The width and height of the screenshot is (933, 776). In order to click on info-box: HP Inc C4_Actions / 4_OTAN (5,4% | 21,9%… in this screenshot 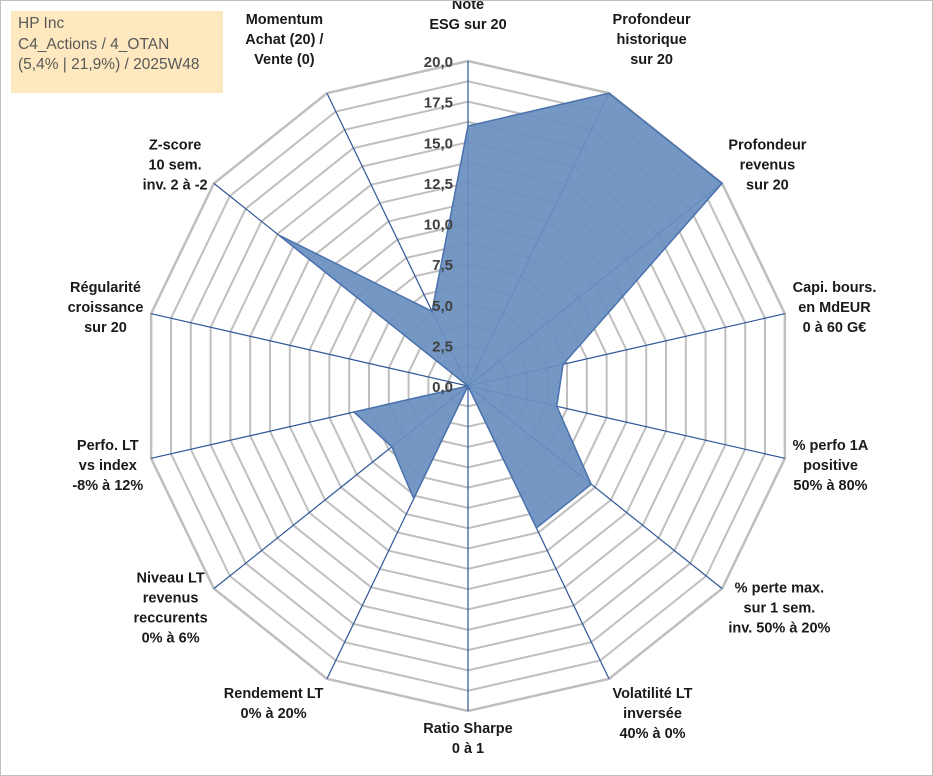, I will do `click(117, 52)`.